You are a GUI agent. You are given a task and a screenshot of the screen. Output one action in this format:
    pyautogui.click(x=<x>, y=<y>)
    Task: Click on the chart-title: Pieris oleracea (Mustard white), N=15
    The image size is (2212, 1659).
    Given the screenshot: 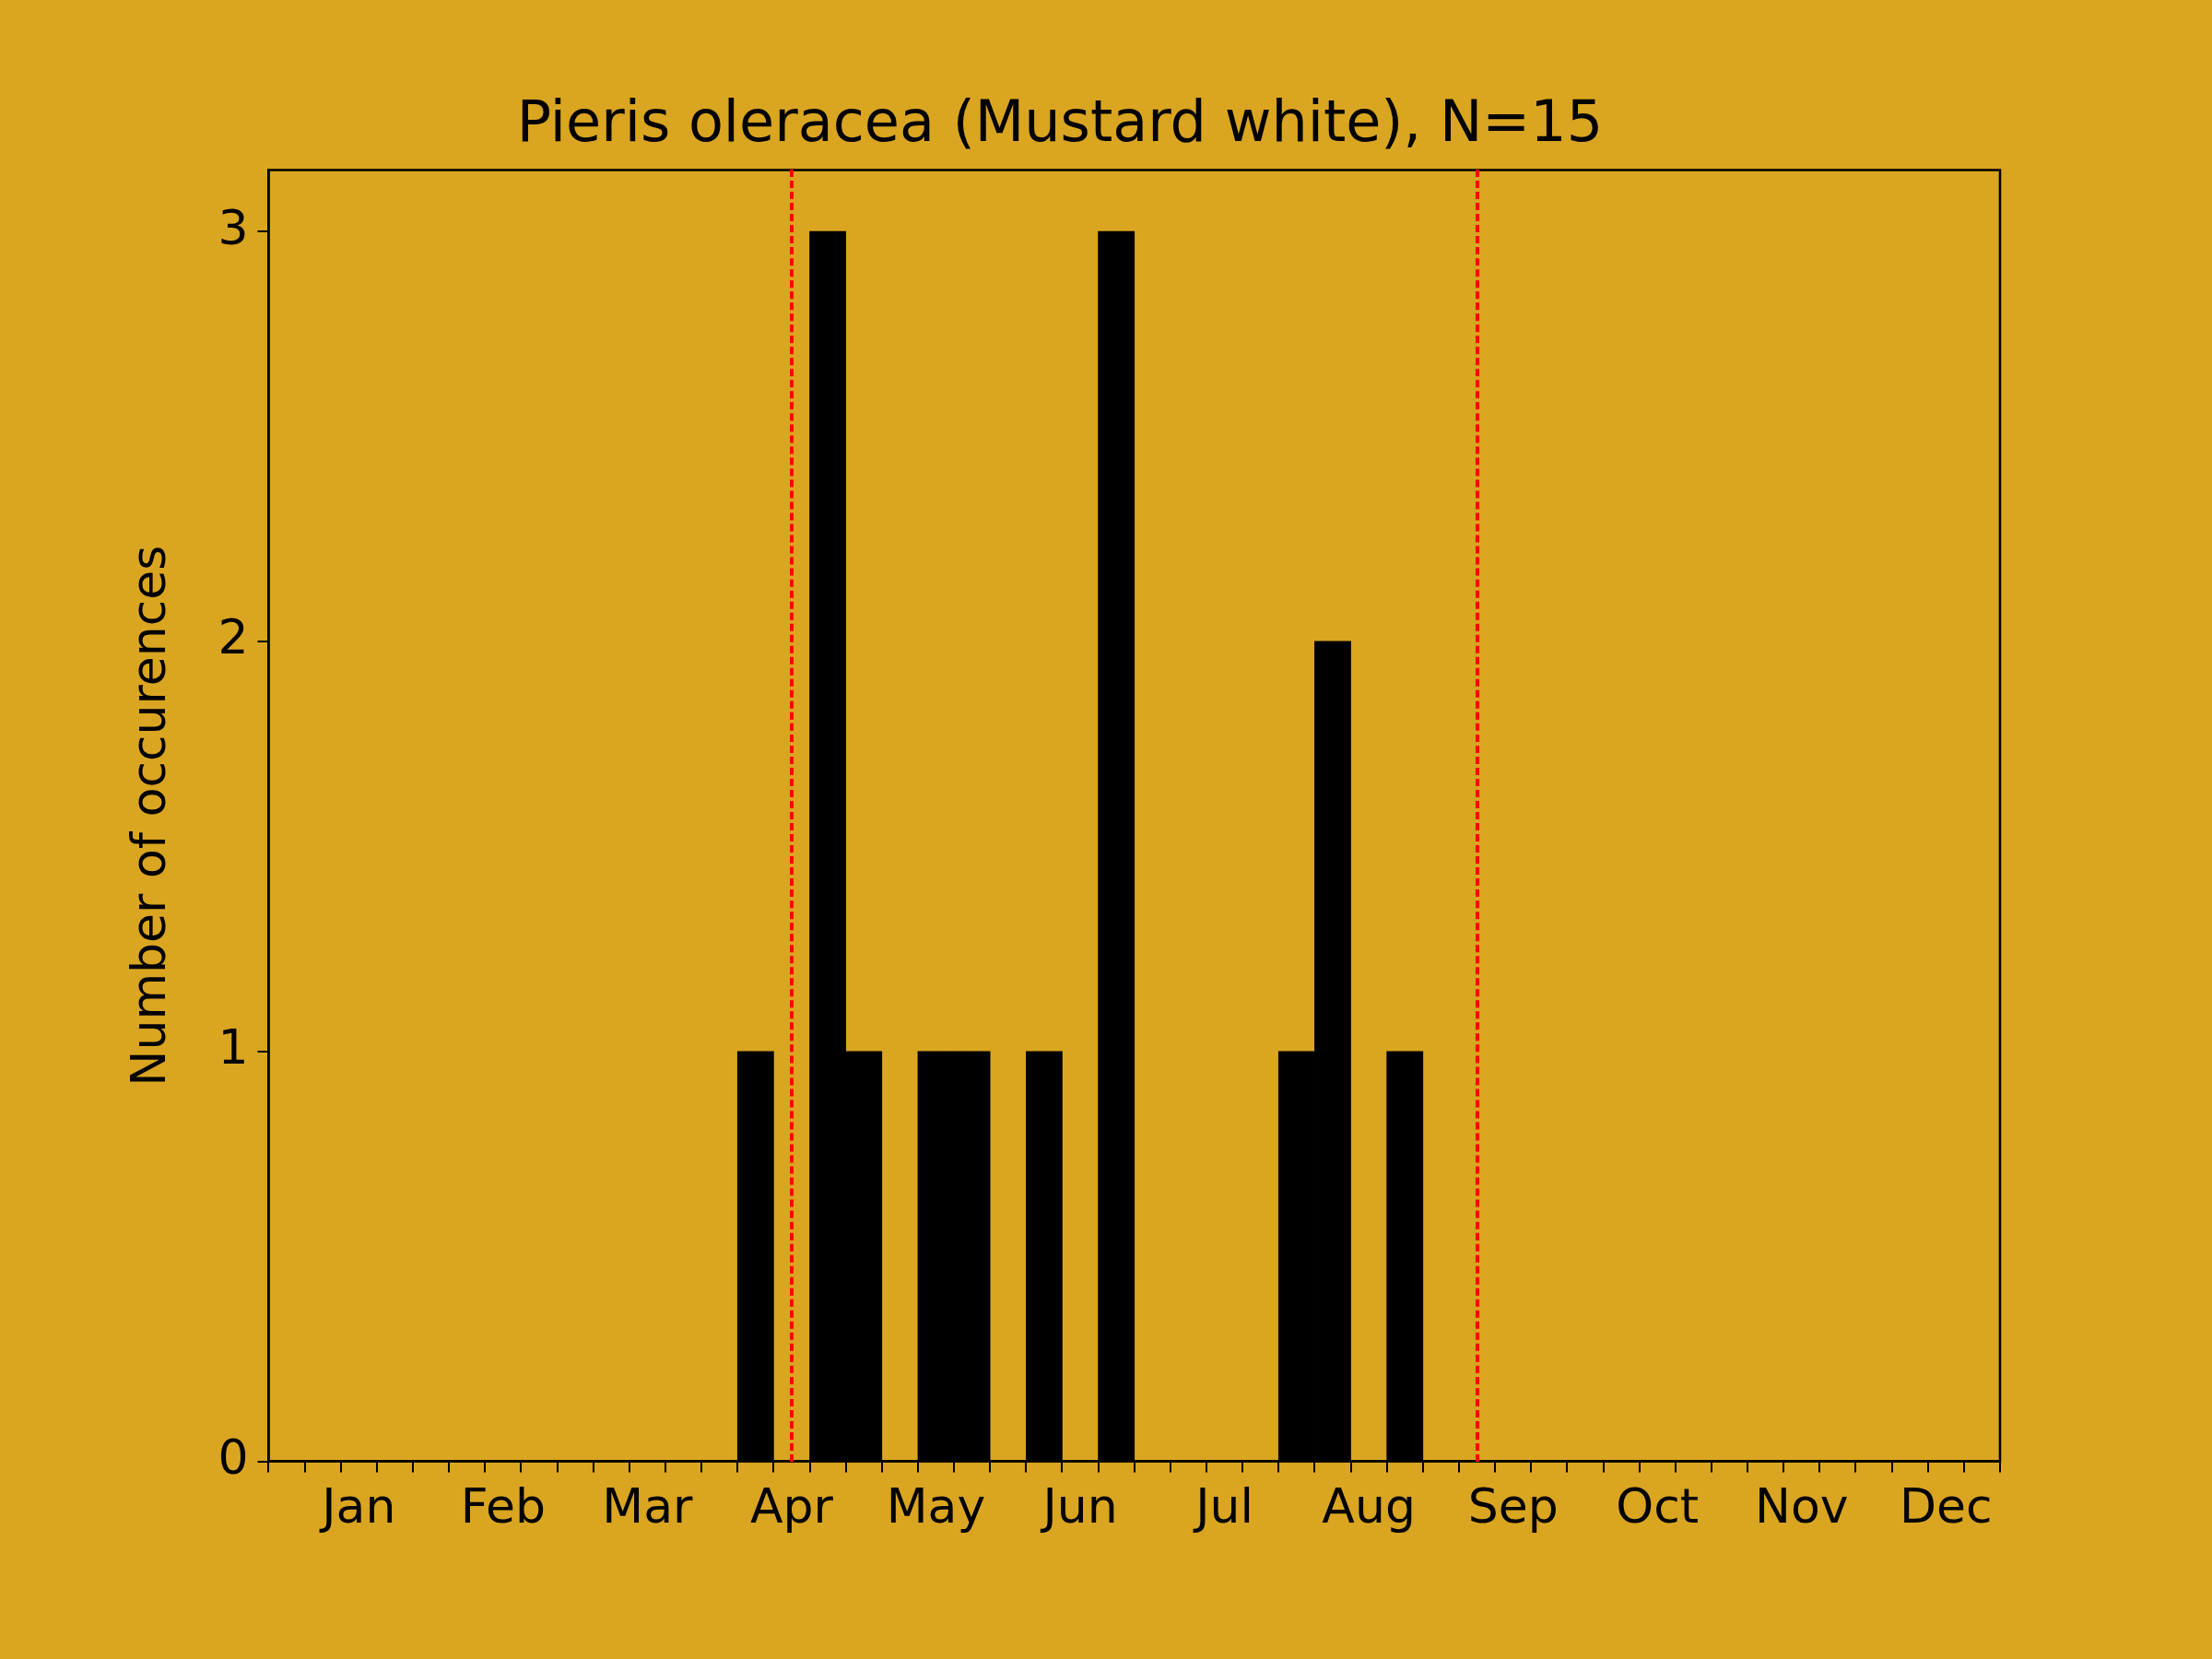 What is the action you would take?
    pyautogui.click(x=1060, y=122)
    